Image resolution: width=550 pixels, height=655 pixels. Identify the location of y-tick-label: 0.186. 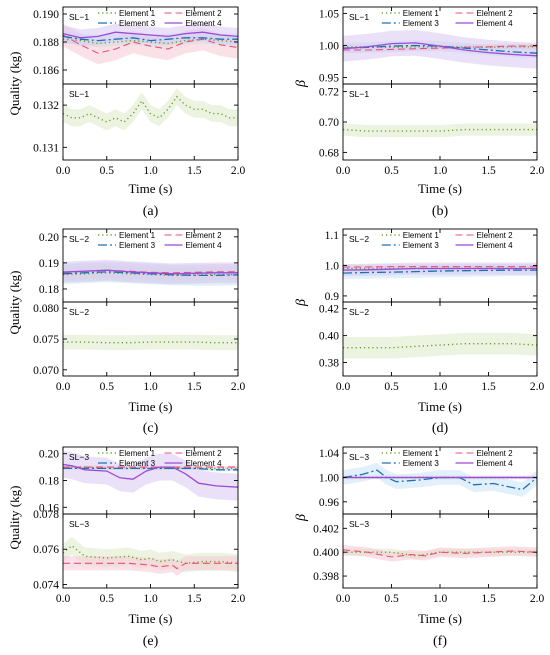
(46, 71).